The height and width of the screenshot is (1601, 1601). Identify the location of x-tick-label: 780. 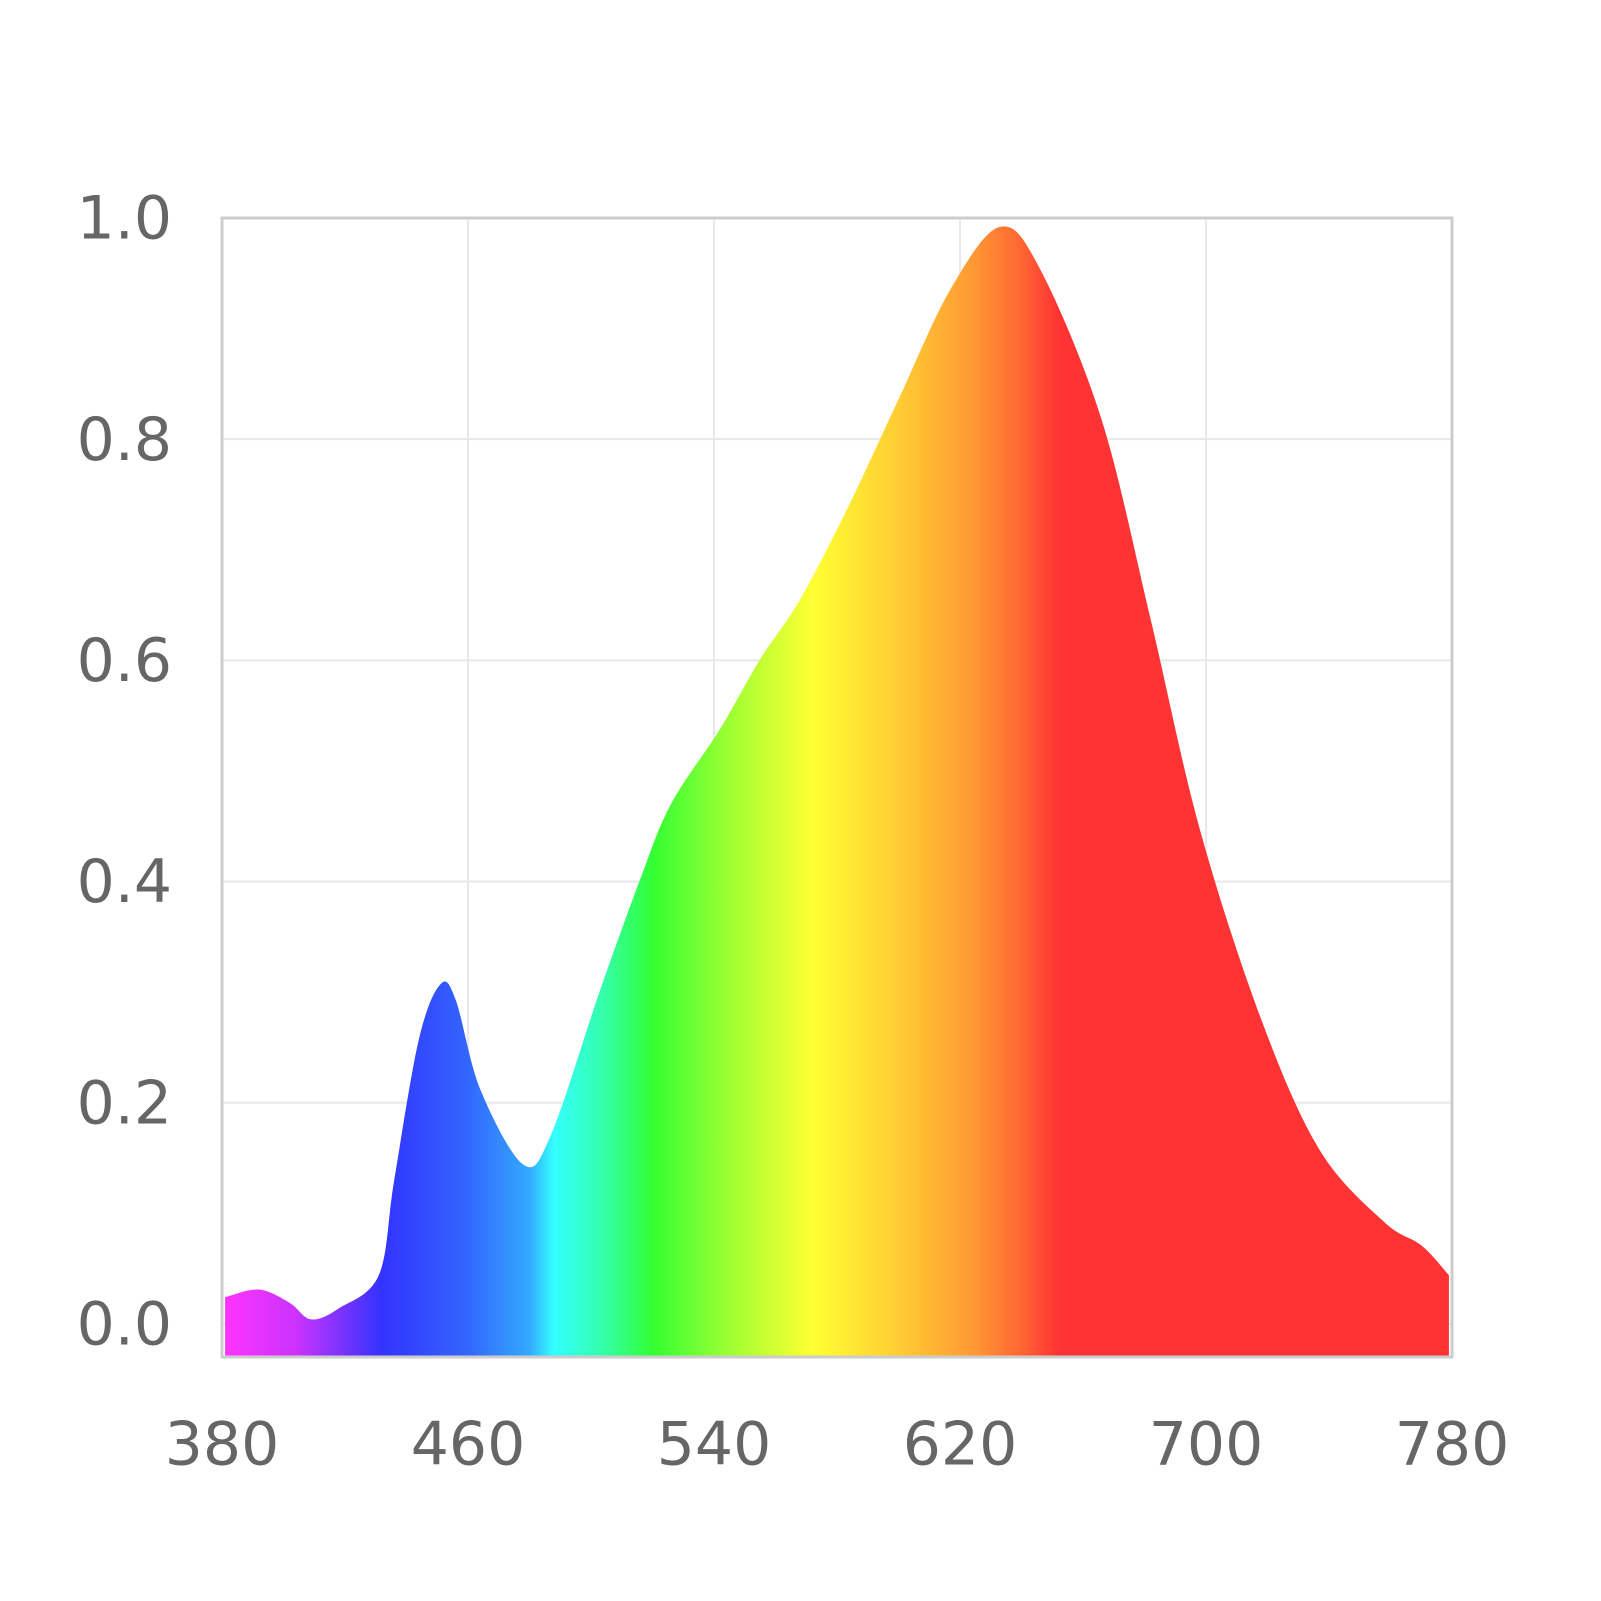
(1452, 1445).